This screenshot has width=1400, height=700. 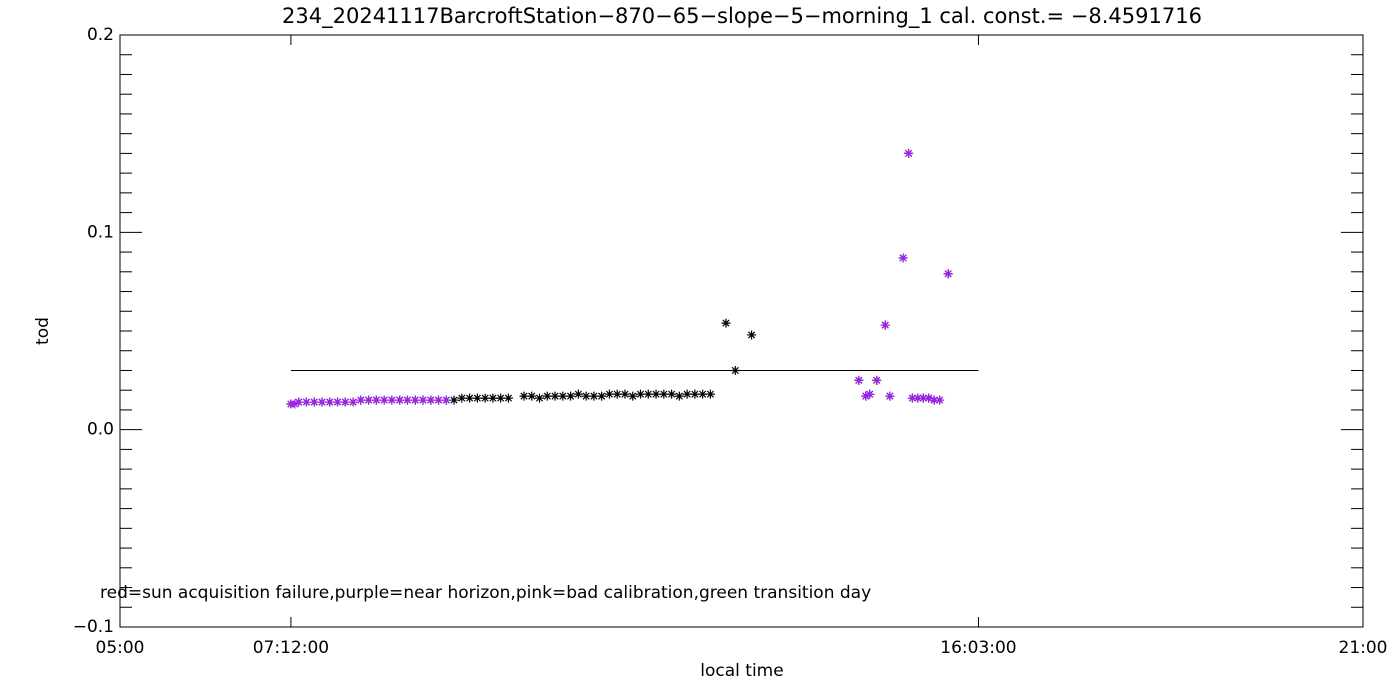 What do you see at coordinates (978, 648) in the screenshot?
I see `x-tick-label: 16:03:00` at bounding box center [978, 648].